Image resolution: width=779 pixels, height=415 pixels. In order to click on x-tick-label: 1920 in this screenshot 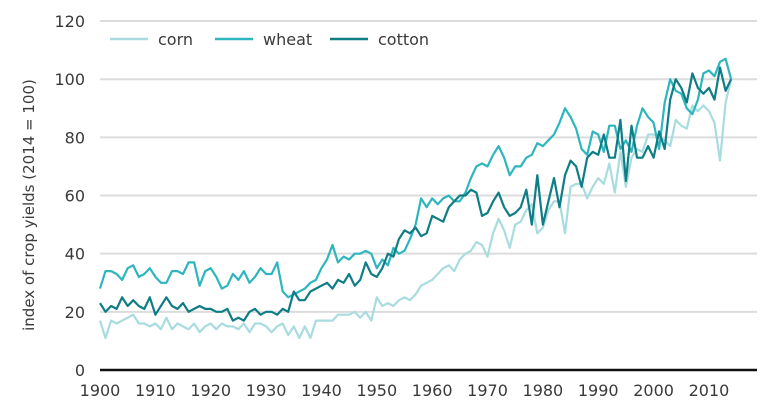, I will do `click(210, 390)`.